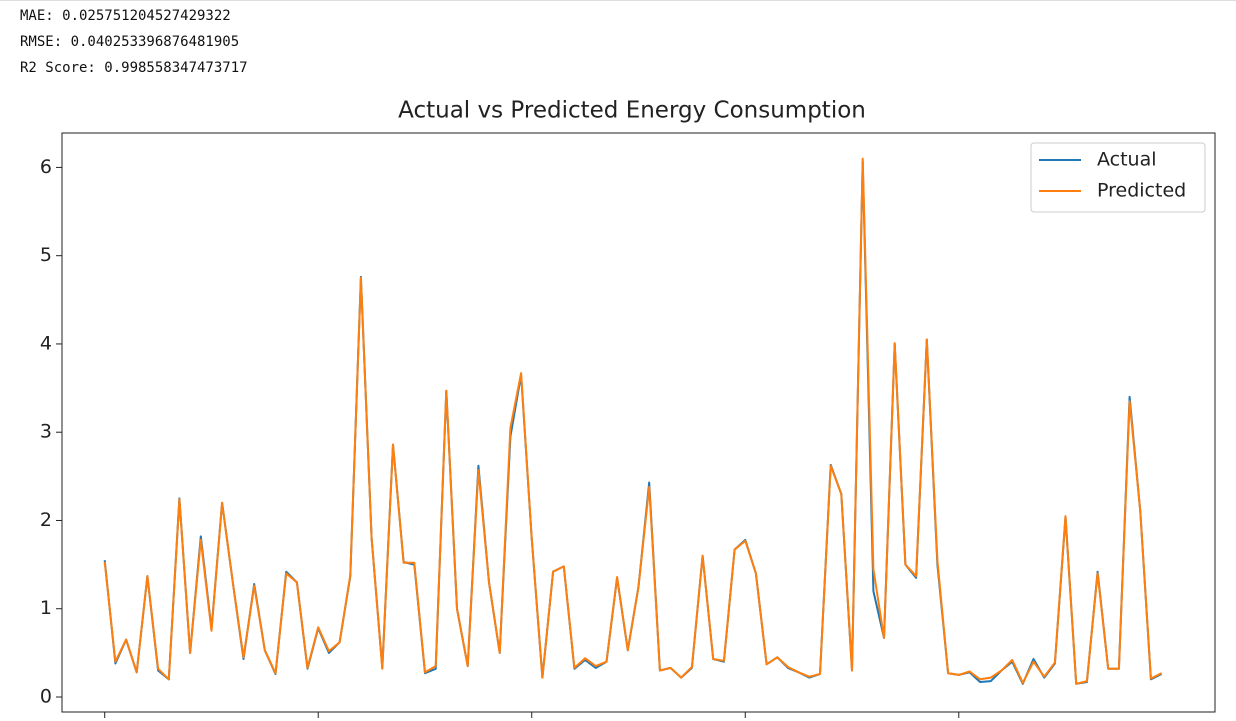 Image resolution: width=1236 pixels, height=721 pixels. Describe the element at coordinates (632, 111) in the screenshot. I see `chart-title: Actual vs Predicted Energy Consumption` at that location.